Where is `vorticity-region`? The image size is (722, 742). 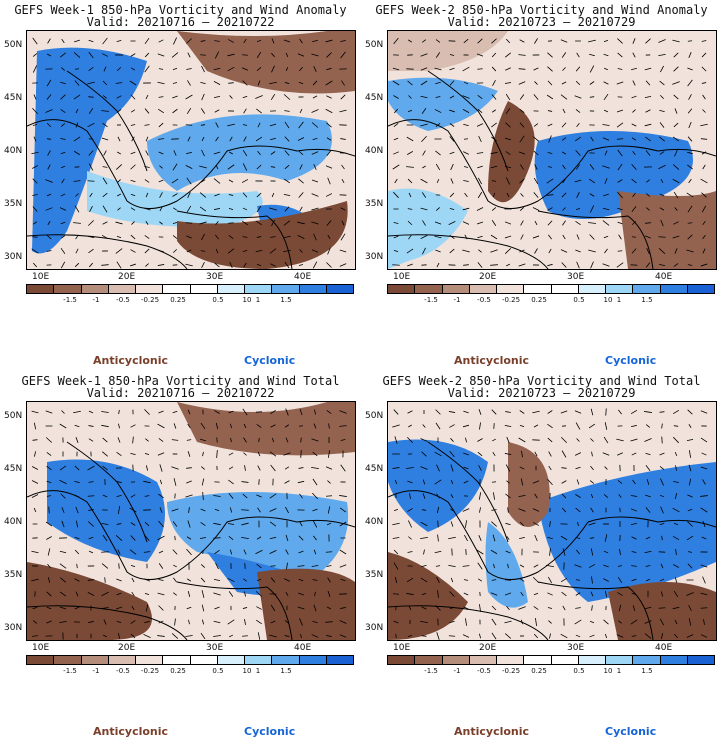
vorticity-region is located at coordinates (306, 604).